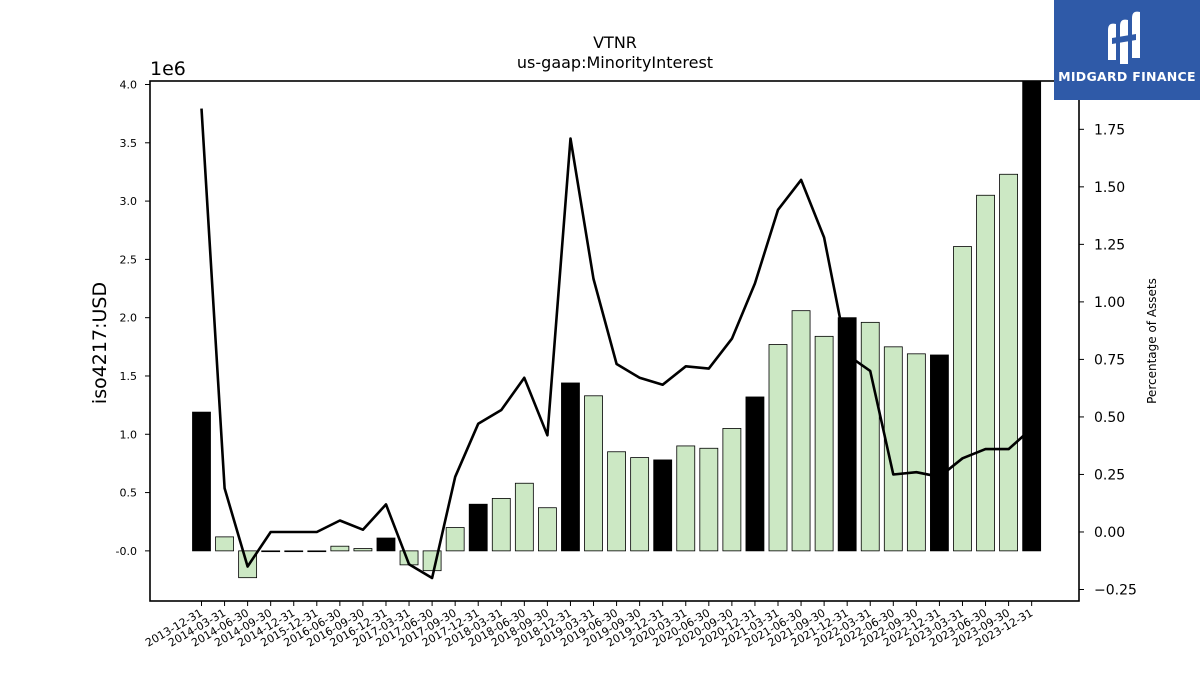 This screenshot has height=675, width=1200. I want to click on y-tick-label: 0.5, so click(129, 493).